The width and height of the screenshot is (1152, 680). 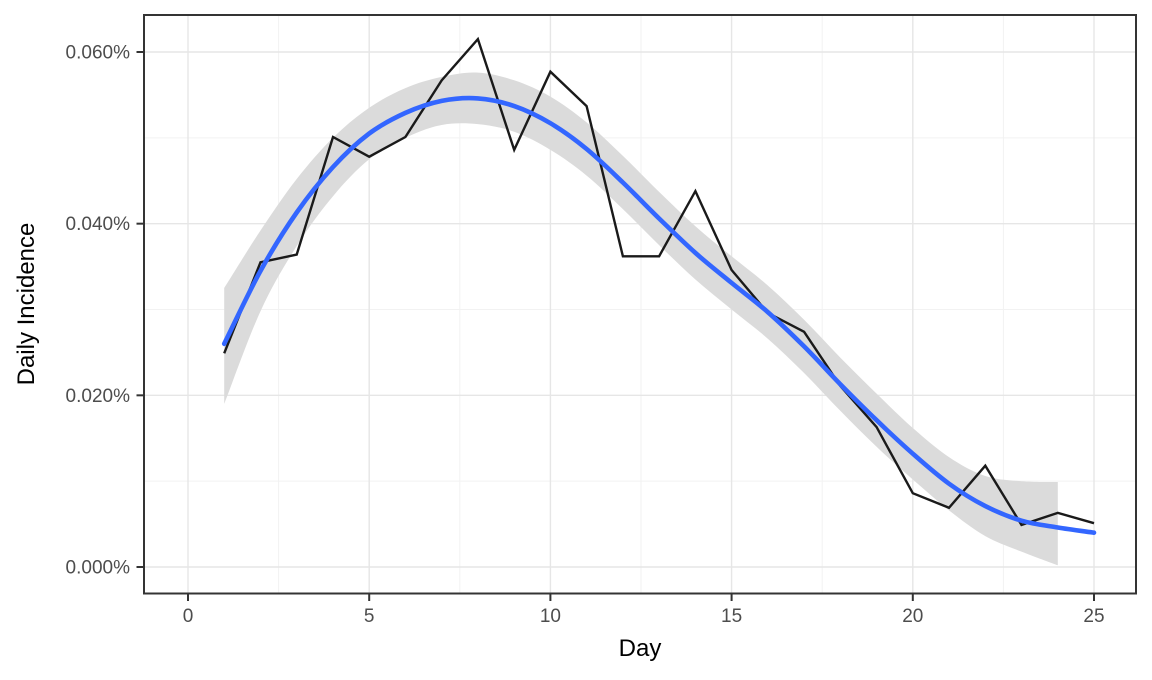 What do you see at coordinates (98, 568) in the screenshot?
I see `y-tick-label: 0.000%` at bounding box center [98, 568].